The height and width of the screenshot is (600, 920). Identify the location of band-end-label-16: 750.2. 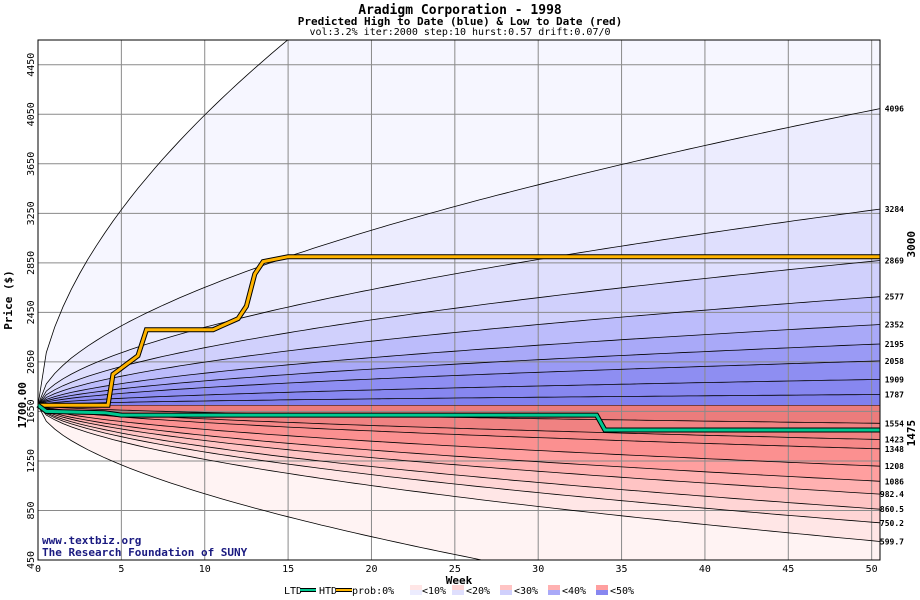
(892, 523).